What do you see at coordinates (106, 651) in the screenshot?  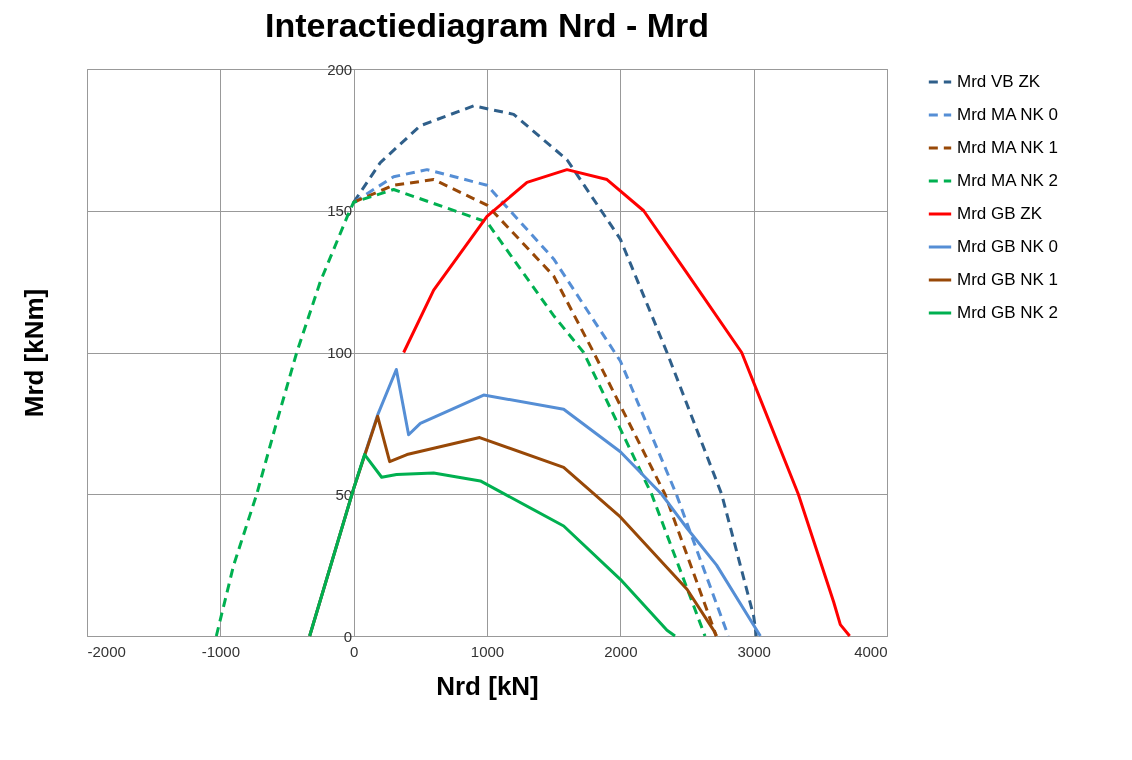 I see `x-tick-label: -2000` at bounding box center [106, 651].